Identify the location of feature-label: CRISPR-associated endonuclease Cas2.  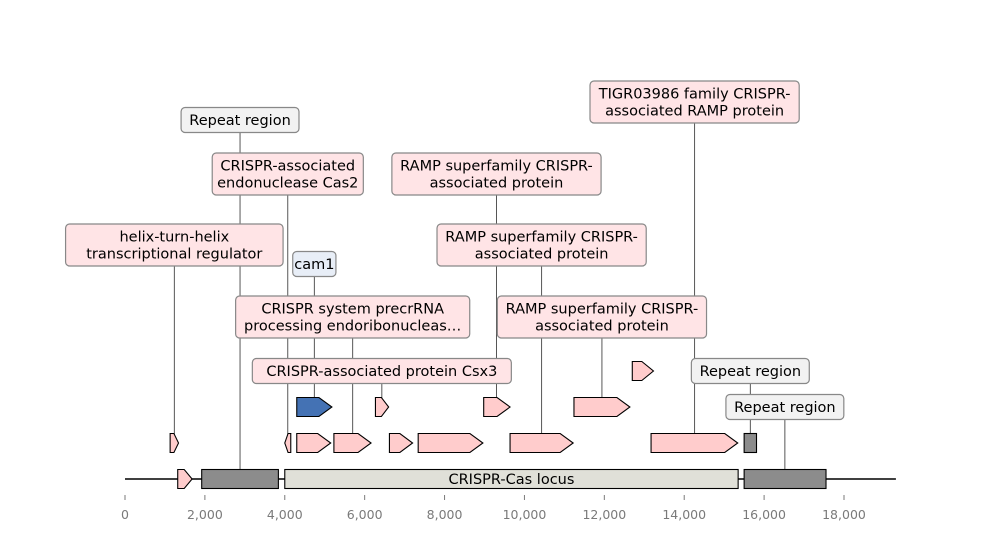
(287, 174).